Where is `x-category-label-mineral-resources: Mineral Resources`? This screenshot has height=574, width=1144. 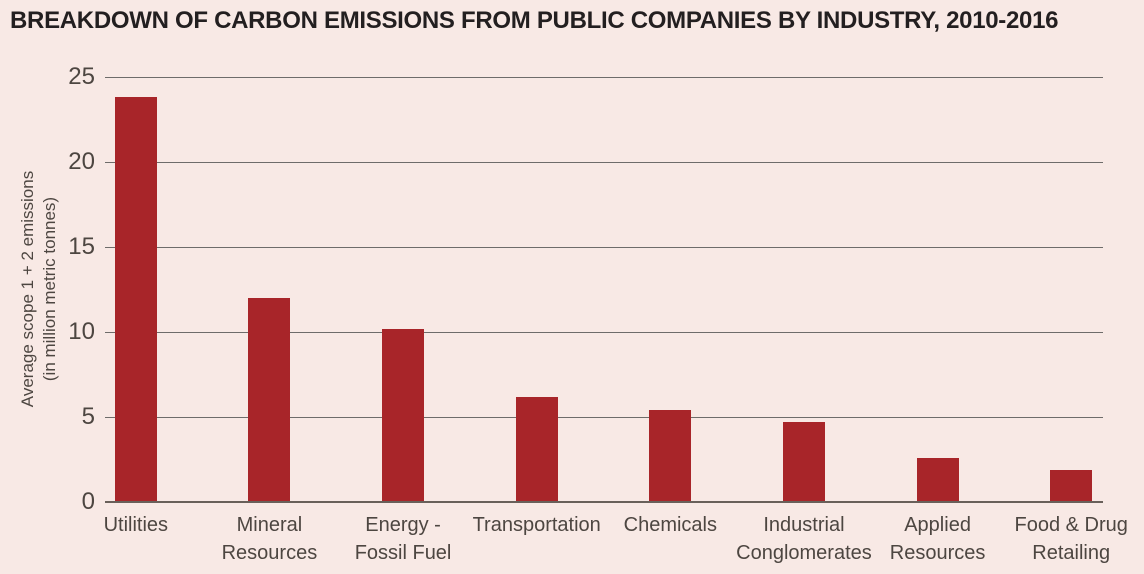
x-category-label-mineral-resources: Mineral Resources is located at coordinates (269, 539).